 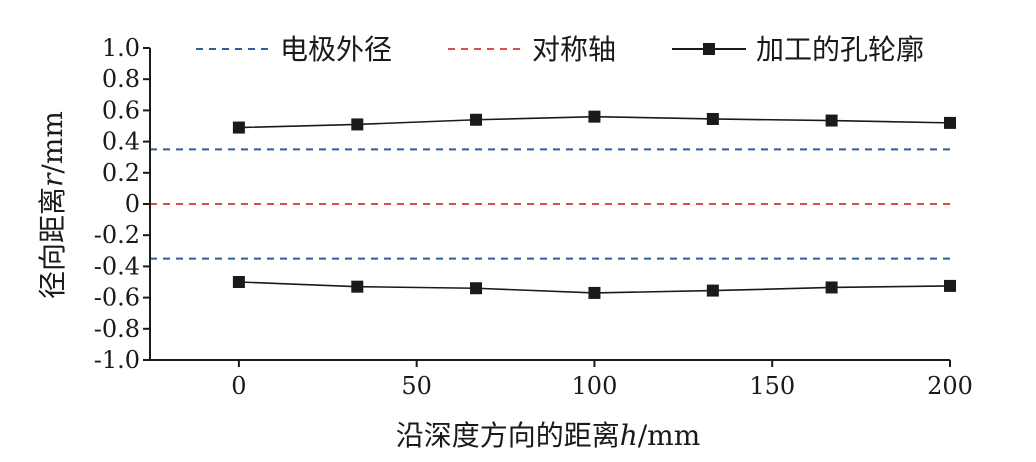 What do you see at coordinates (52, 179) in the screenshot?
I see `y-axis-title-symbol: r` at bounding box center [52, 179].